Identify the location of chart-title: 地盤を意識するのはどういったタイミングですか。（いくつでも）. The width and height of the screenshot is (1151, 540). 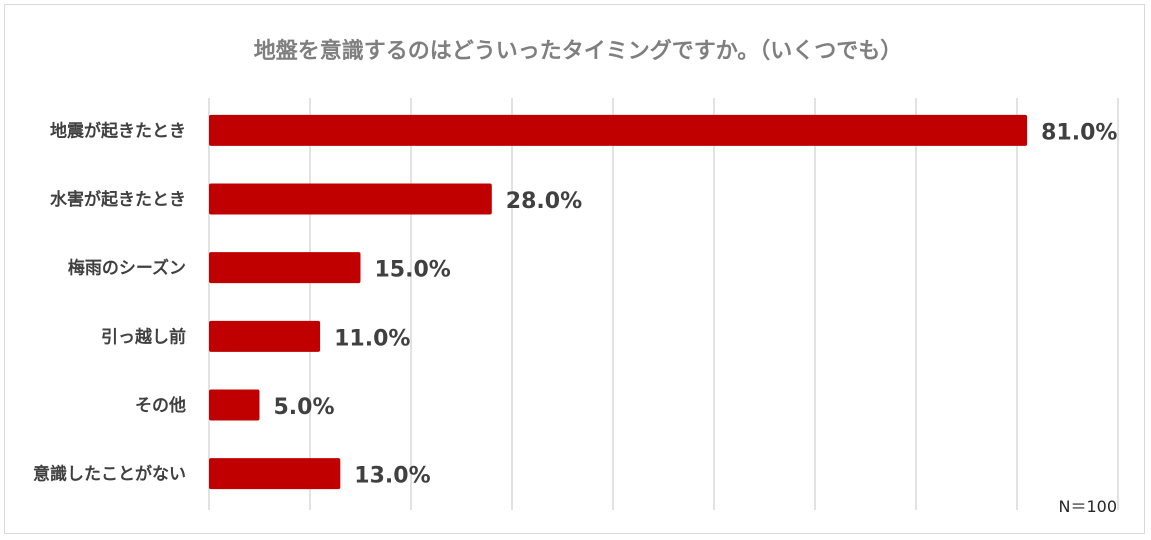
(578, 51).